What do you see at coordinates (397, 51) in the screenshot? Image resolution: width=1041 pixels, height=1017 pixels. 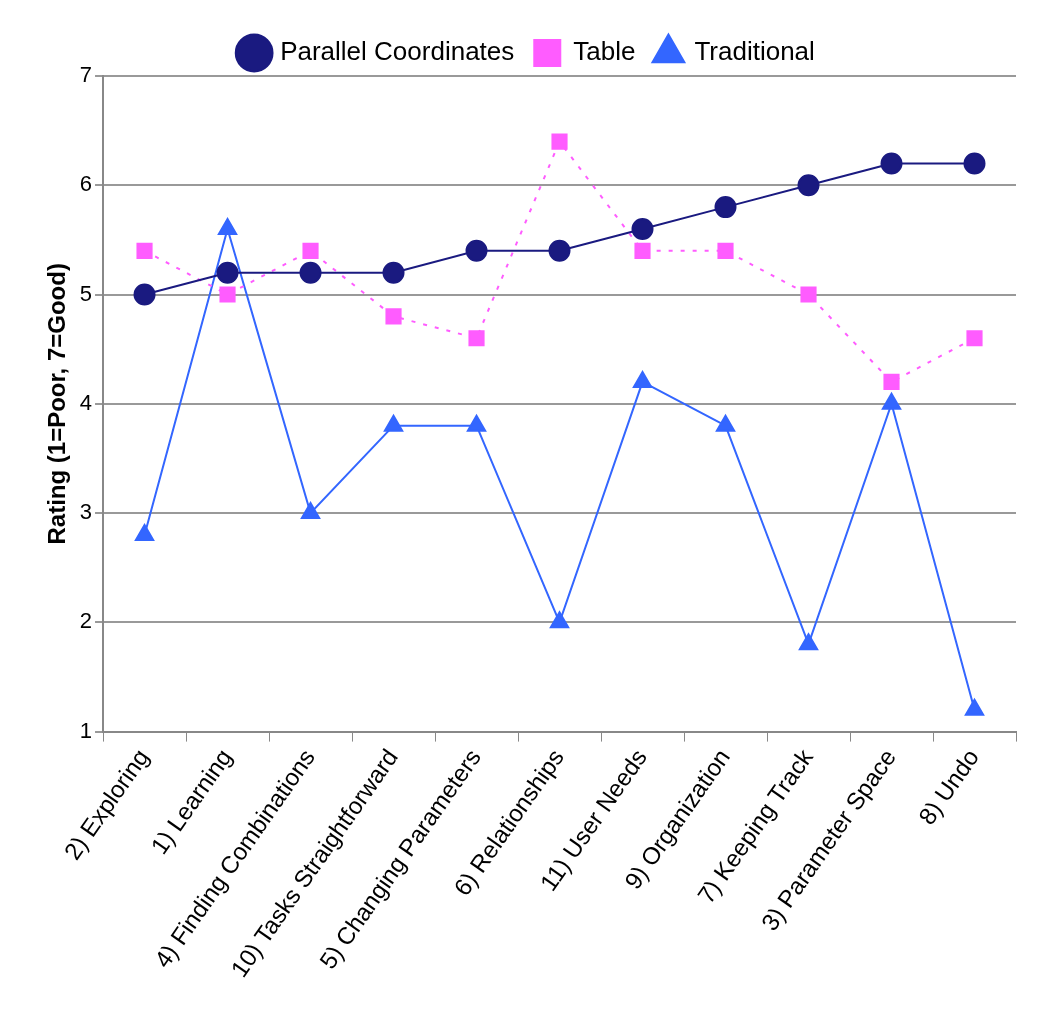 I see `legend-label: Parallel Coordinates` at bounding box center [397, 51].